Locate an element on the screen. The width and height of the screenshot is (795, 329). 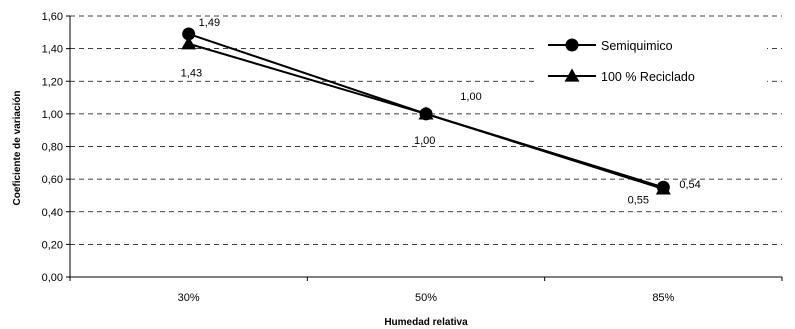
legend-label: 100 % Reciclado is located at coordinates (648, 77).